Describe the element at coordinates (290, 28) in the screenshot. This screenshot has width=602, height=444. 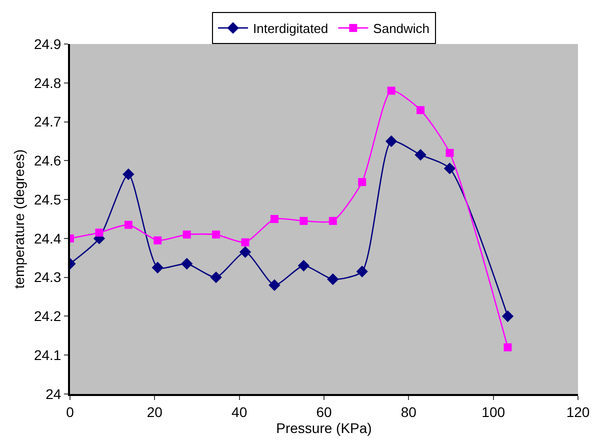
I see `legend-label: Interdigitated` at that location.